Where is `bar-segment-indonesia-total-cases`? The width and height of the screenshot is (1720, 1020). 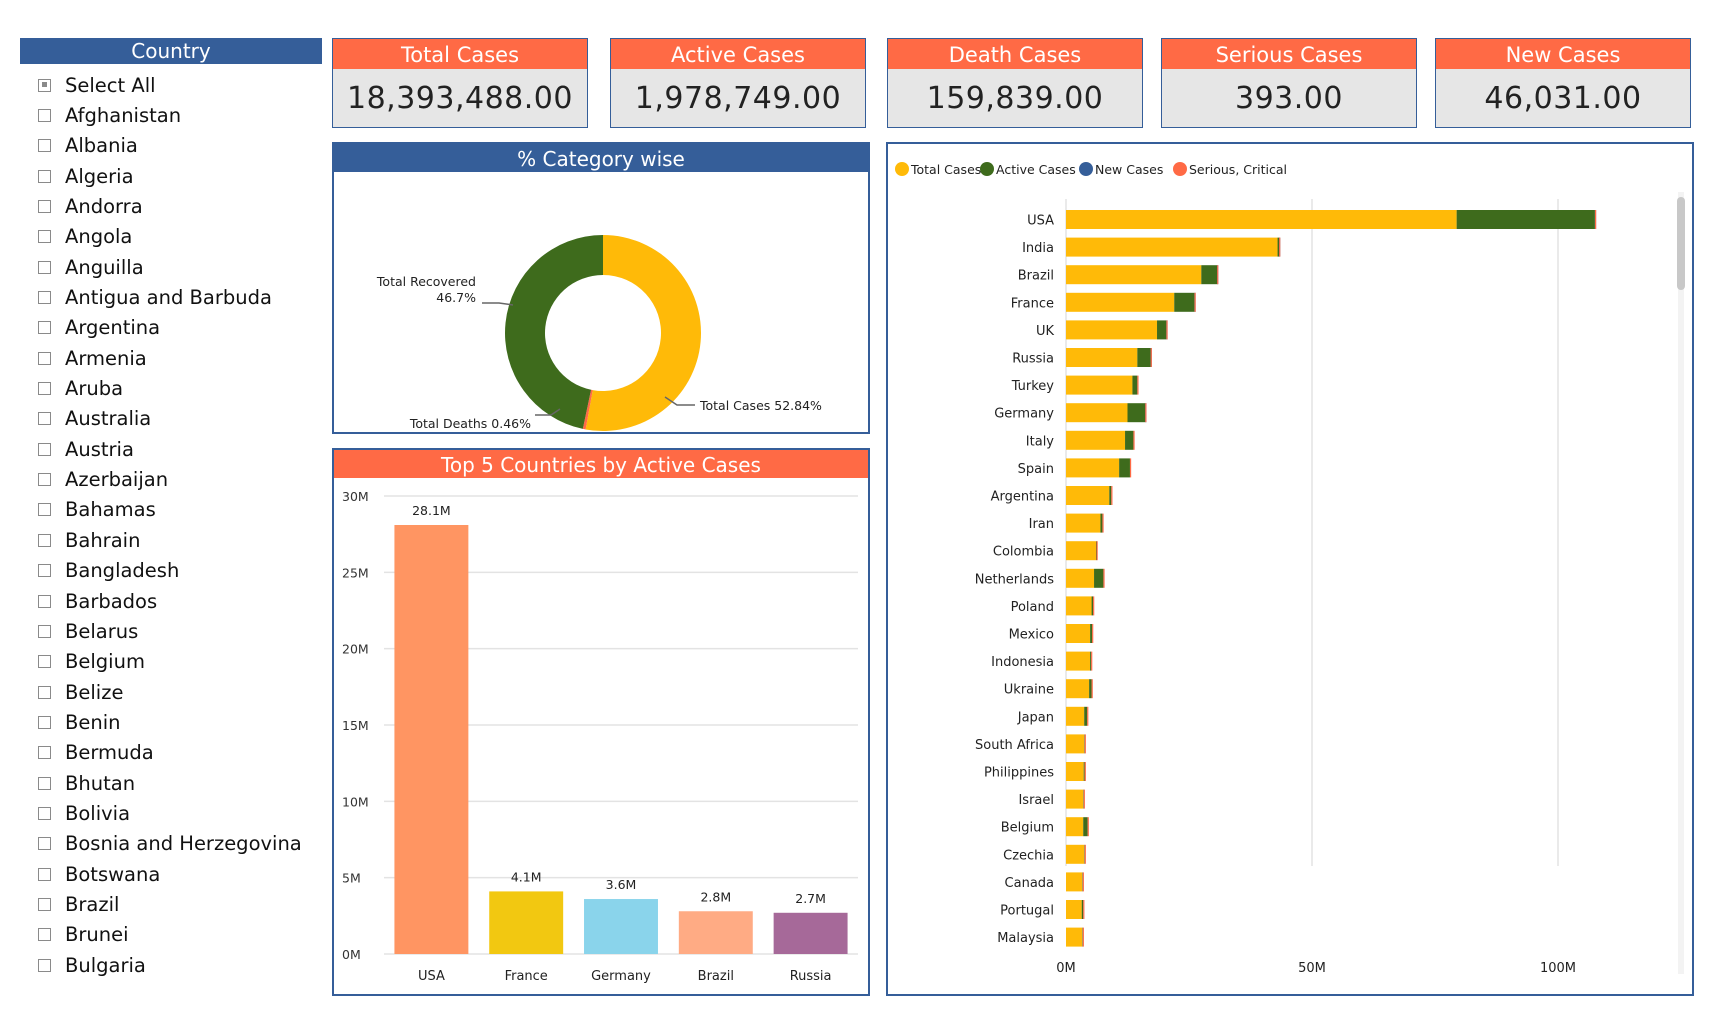
bar-segment-indonesia-total-cases is located at coordinates (1078, 661).